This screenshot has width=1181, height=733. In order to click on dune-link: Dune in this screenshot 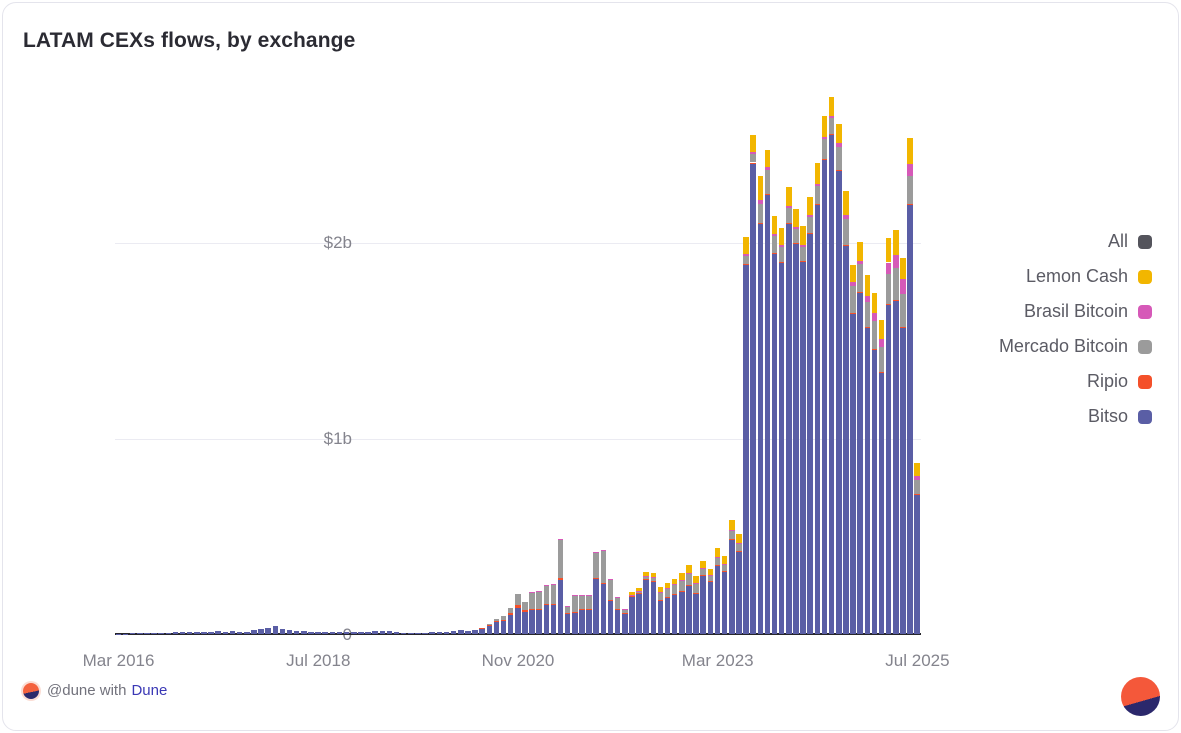, I will do `click(149, 690)`.